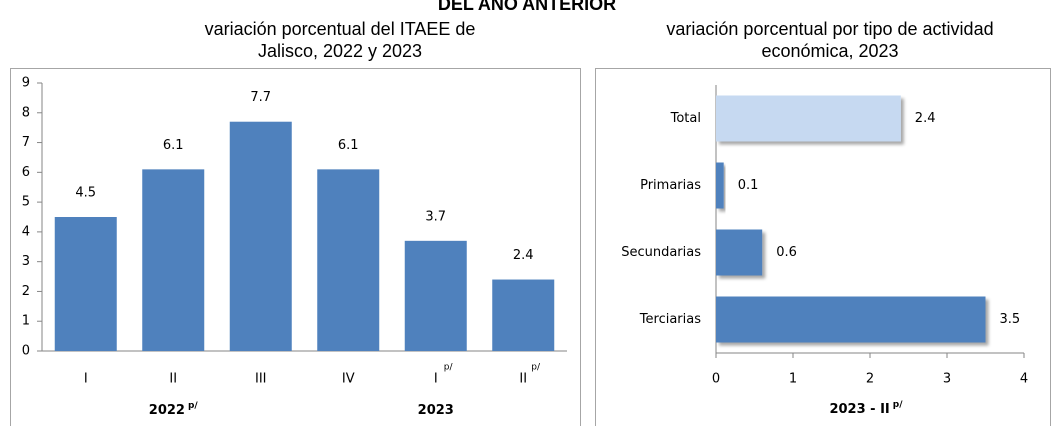 The height and width of the screenshot is (426, 1054). I want to click on y-tick-label: Total, so click(685, 118).